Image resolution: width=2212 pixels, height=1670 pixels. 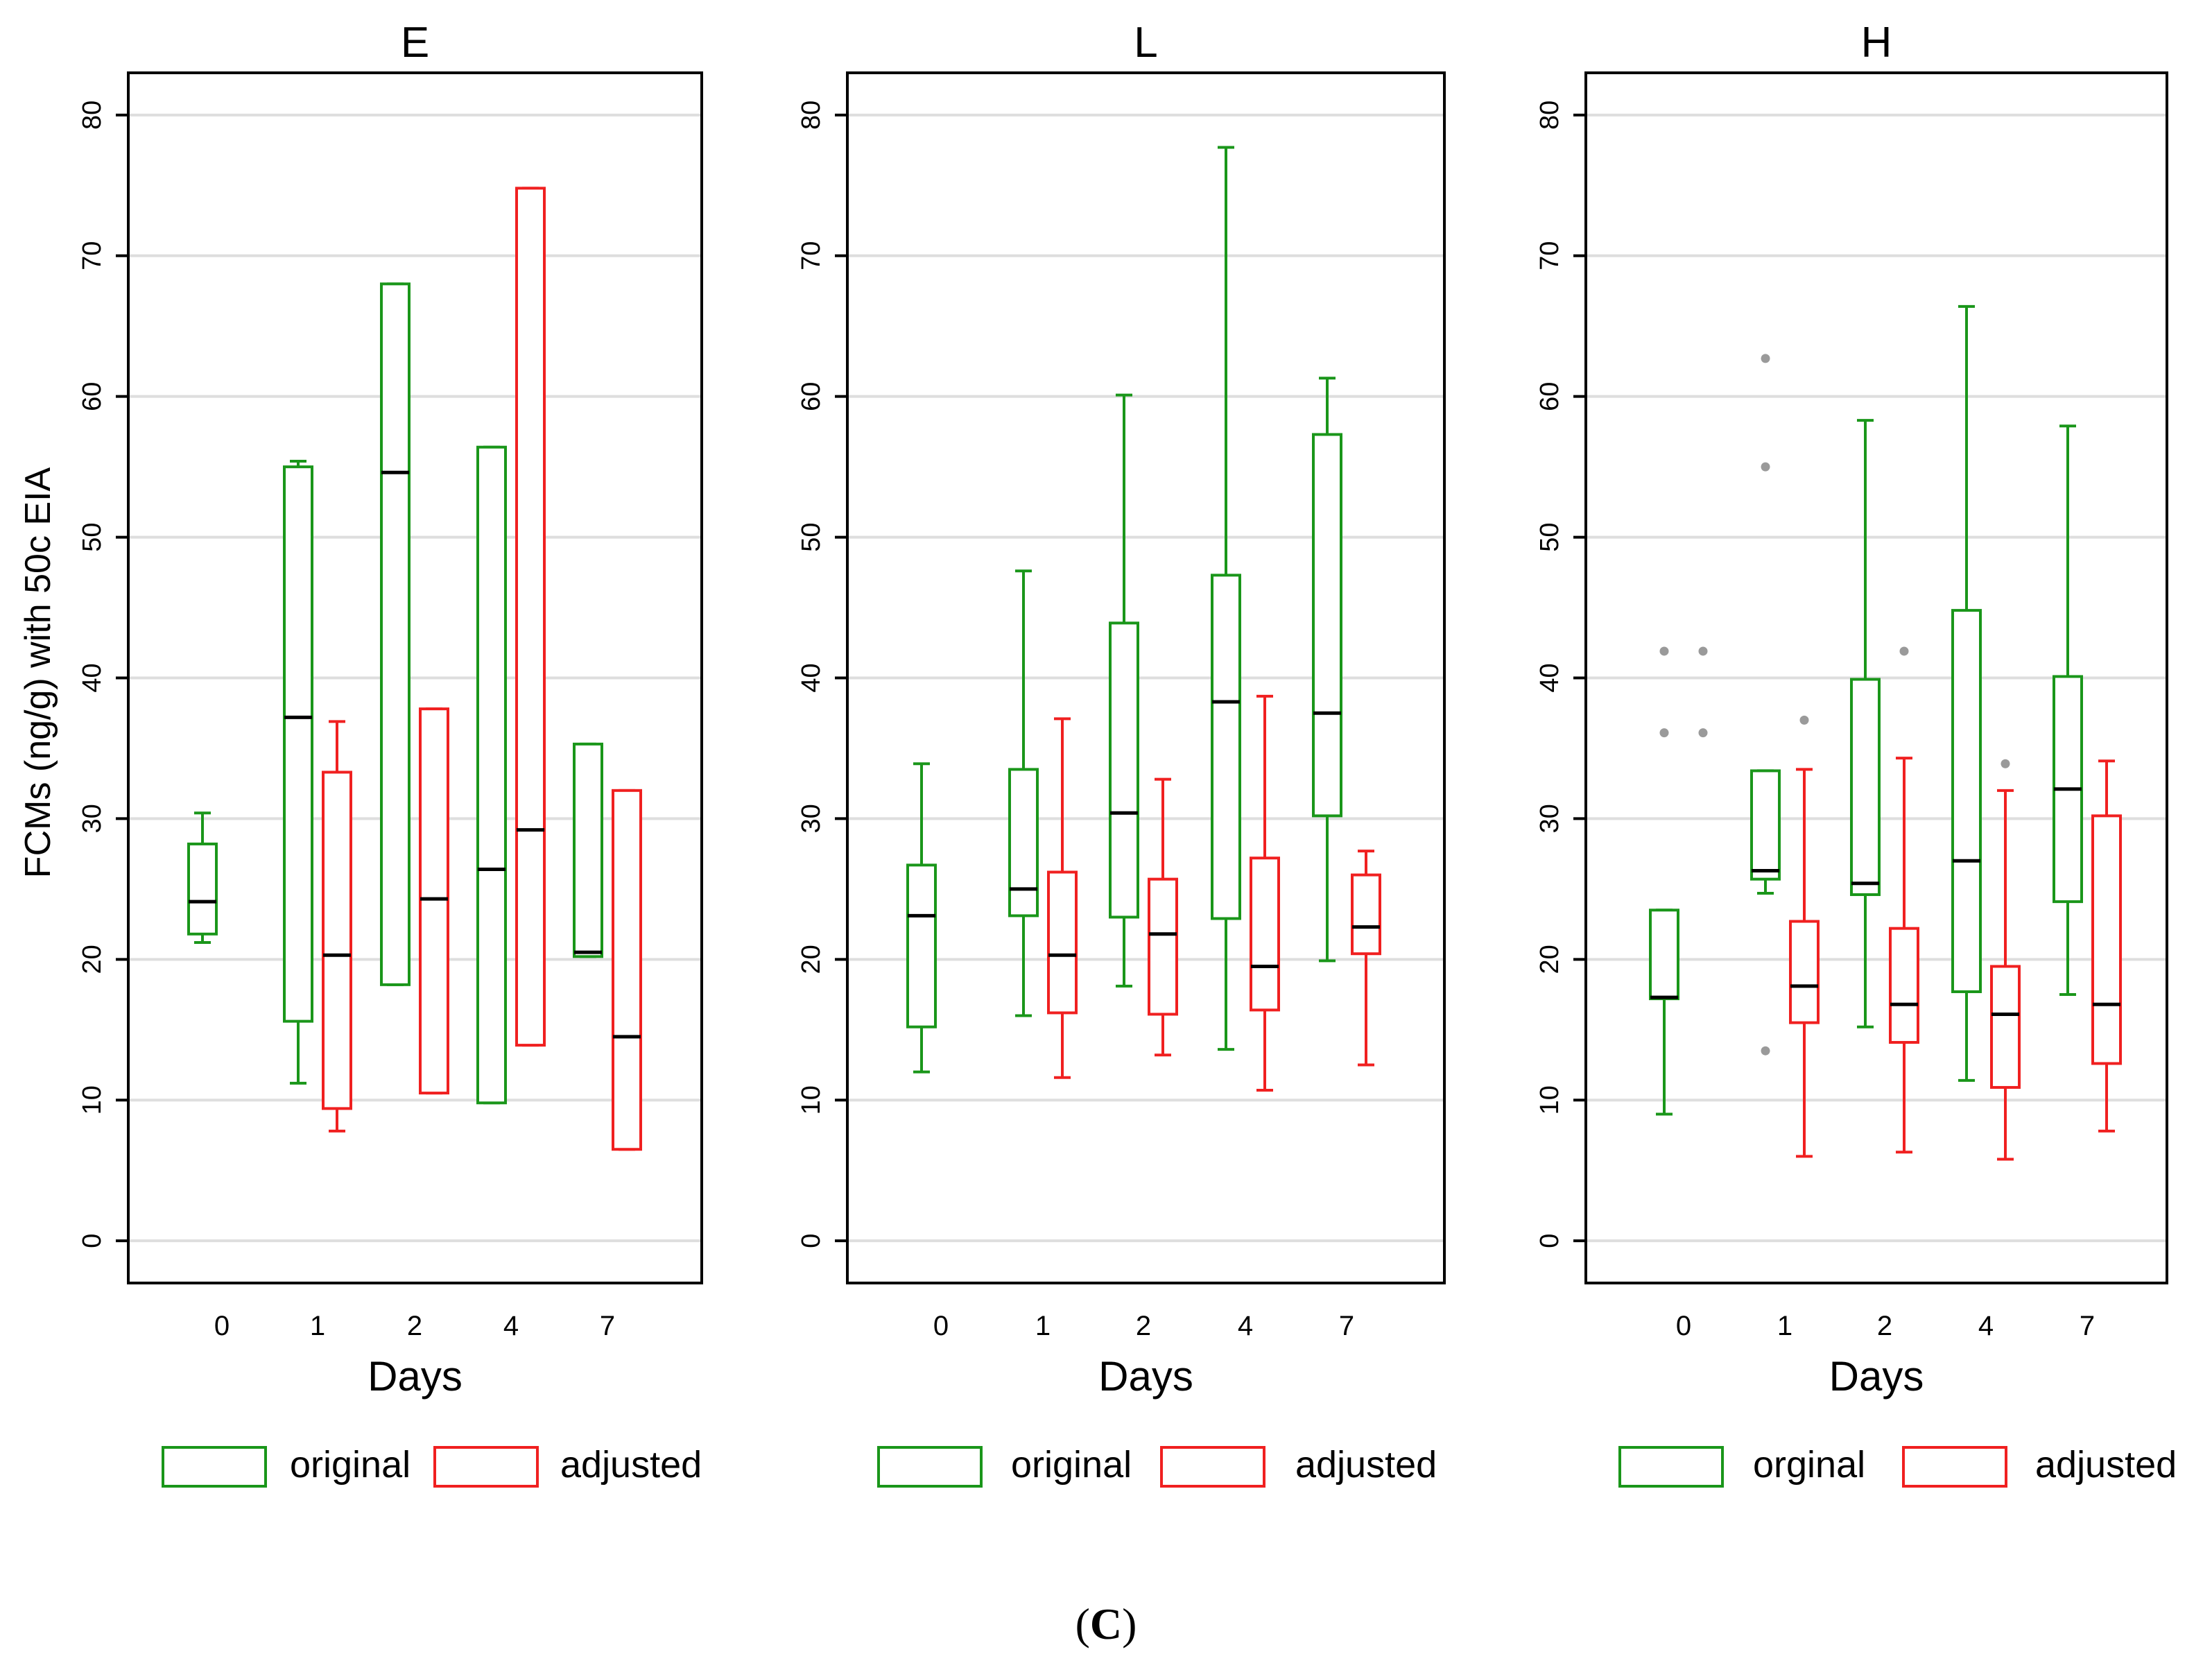 I want to click on caption-letter: C, so click(x=1106, y=1624).